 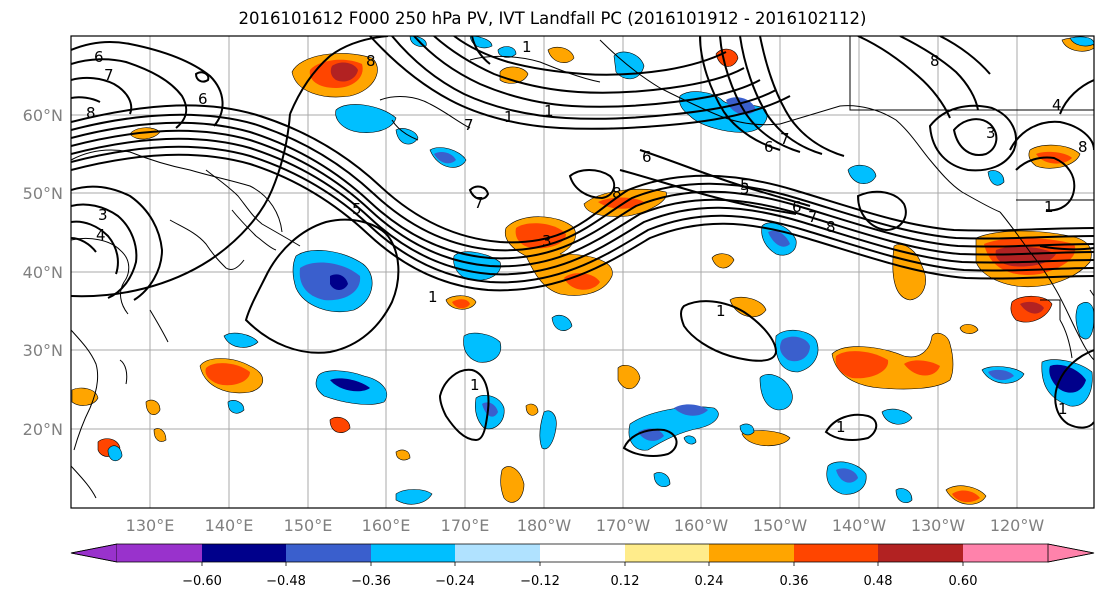 I want to click on colorbar-tick-label: 0.60, so click(x=963, y=581).